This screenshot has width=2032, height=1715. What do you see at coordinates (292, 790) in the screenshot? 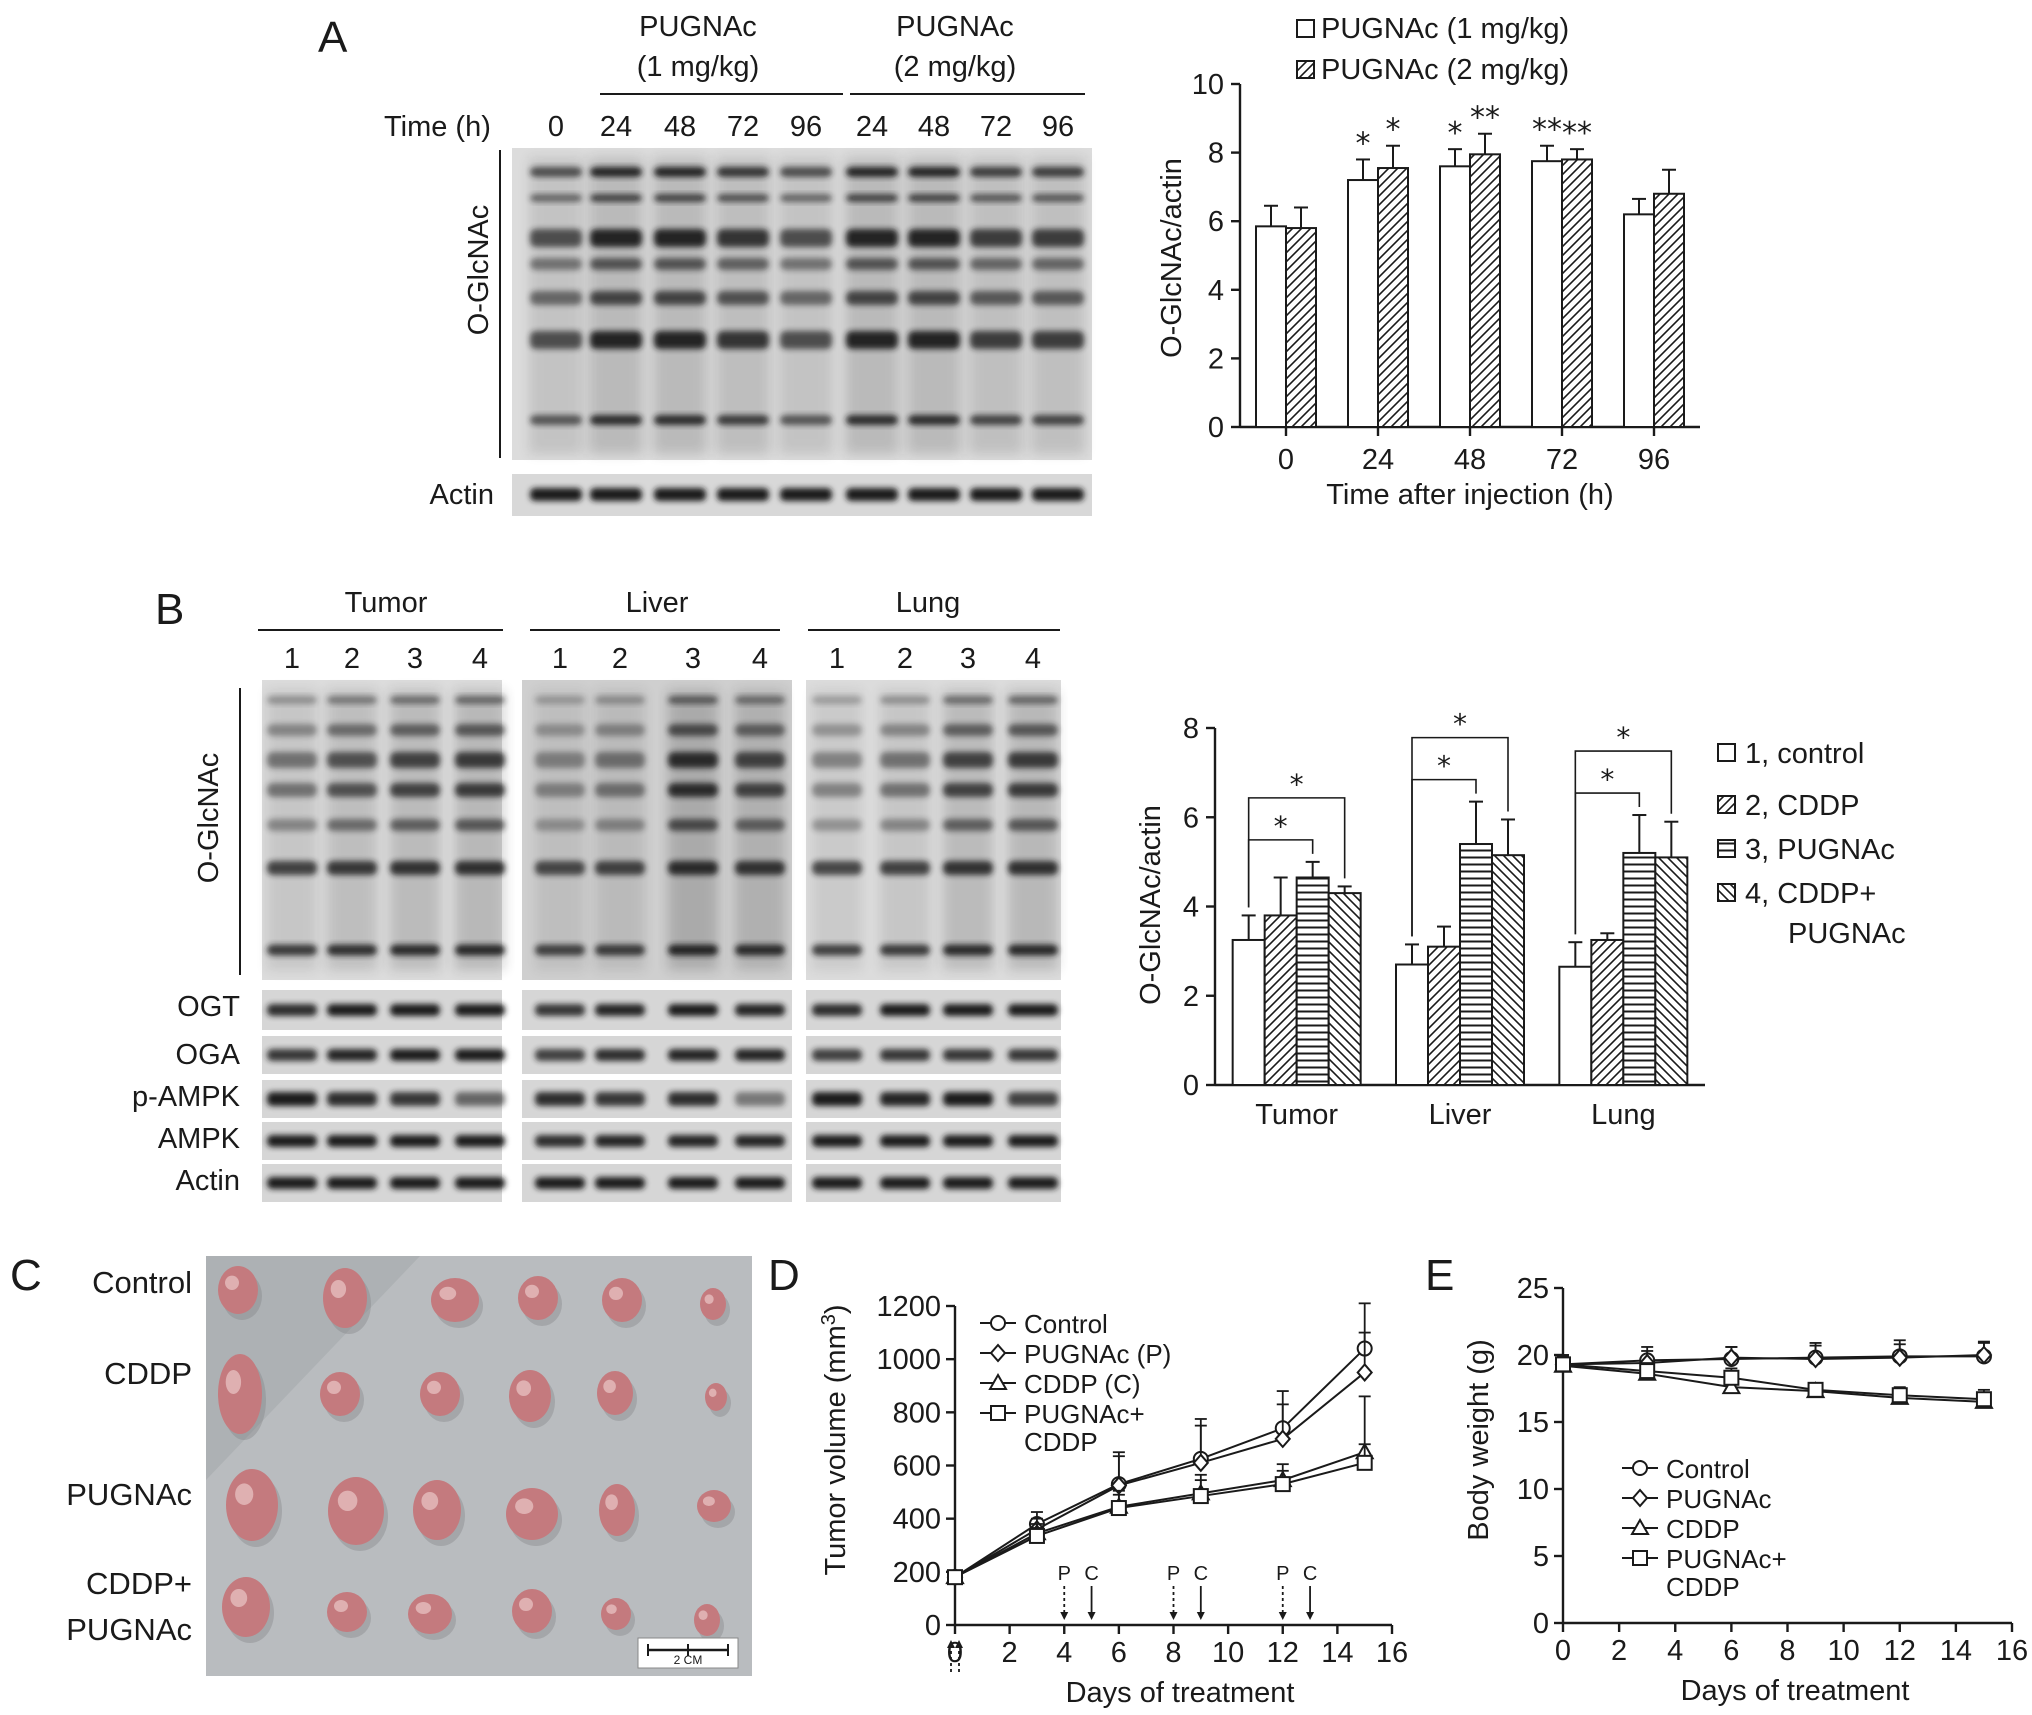
I see `blot-b-tumor-band-l1-r4` at bounding box center [292, 790].